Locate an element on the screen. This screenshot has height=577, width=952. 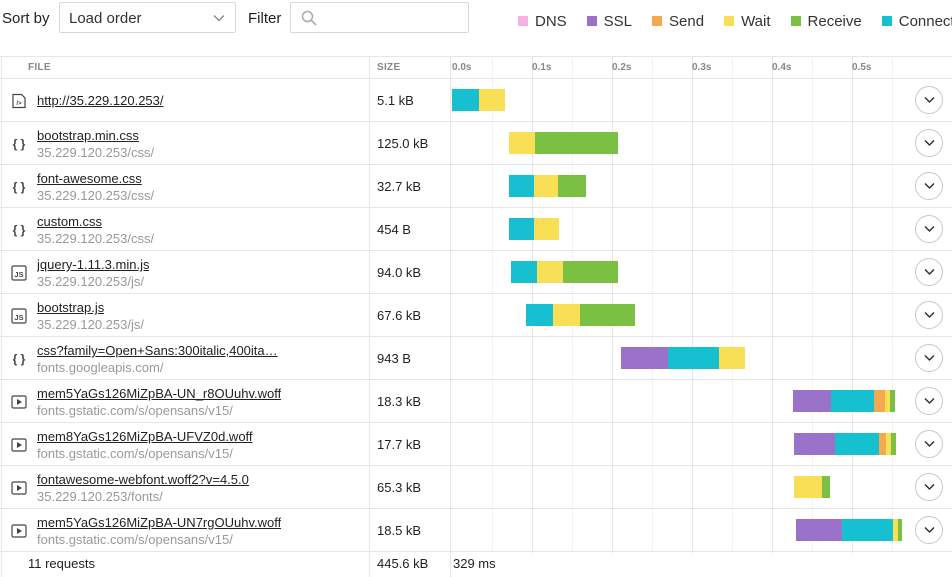
sort-order-select: Load order is located at coordinates (147, 17).